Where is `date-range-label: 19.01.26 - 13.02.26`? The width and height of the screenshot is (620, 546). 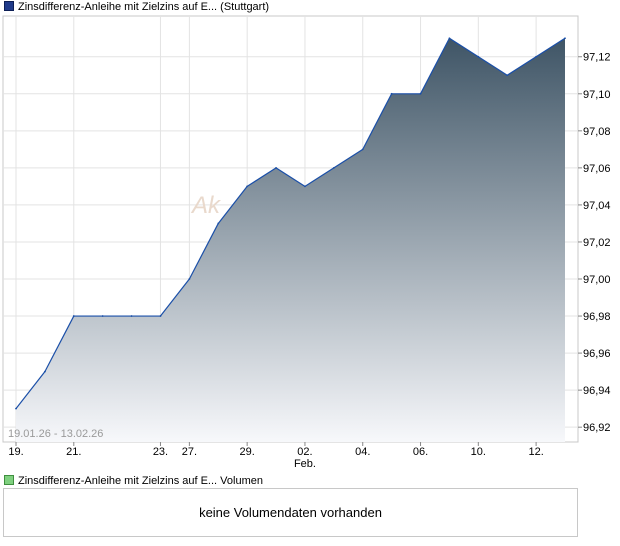 date-range-label: 19.01.26 - 13.02.26 is located at coordinates (55, 434).